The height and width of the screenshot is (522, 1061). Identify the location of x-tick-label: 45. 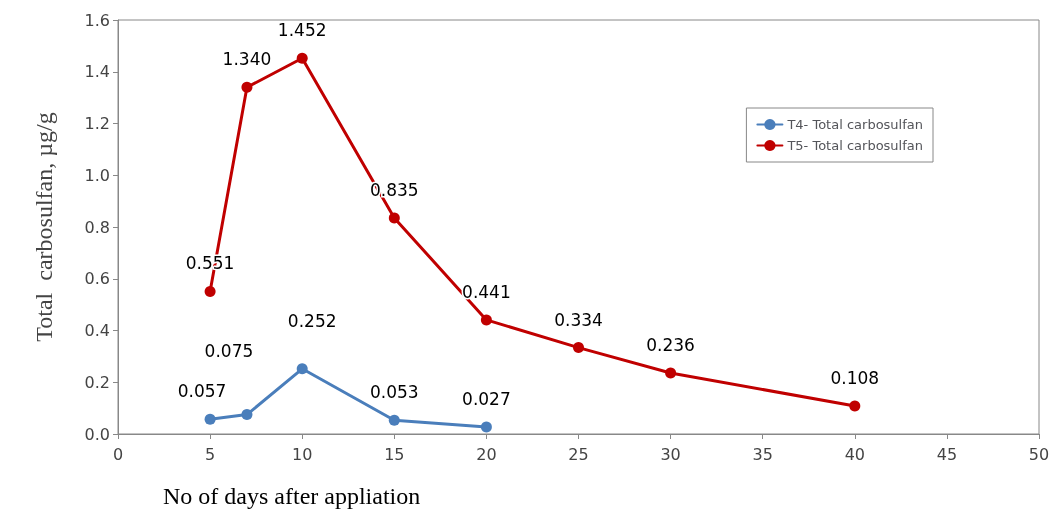
(947, 454).